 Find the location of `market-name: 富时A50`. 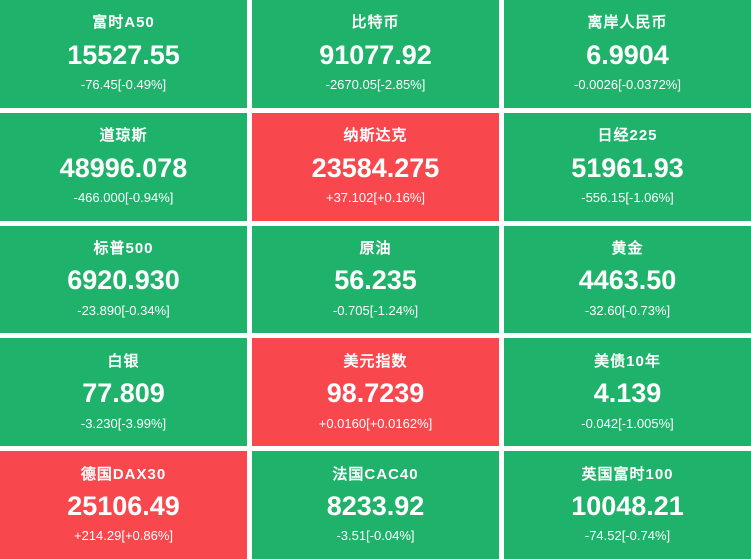

market-name: 富时A50 is located at coordinates (123, 23).